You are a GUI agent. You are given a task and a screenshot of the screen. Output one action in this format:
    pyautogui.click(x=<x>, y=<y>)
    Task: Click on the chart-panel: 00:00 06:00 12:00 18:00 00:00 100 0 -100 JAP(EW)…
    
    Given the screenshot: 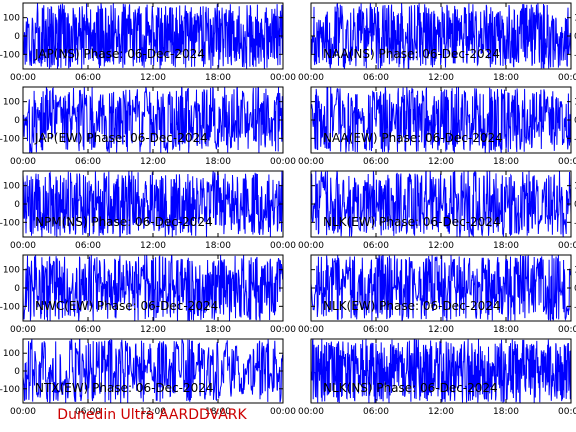 What is the action you would take?
    pyautogui.click(x=148, y=126)
    